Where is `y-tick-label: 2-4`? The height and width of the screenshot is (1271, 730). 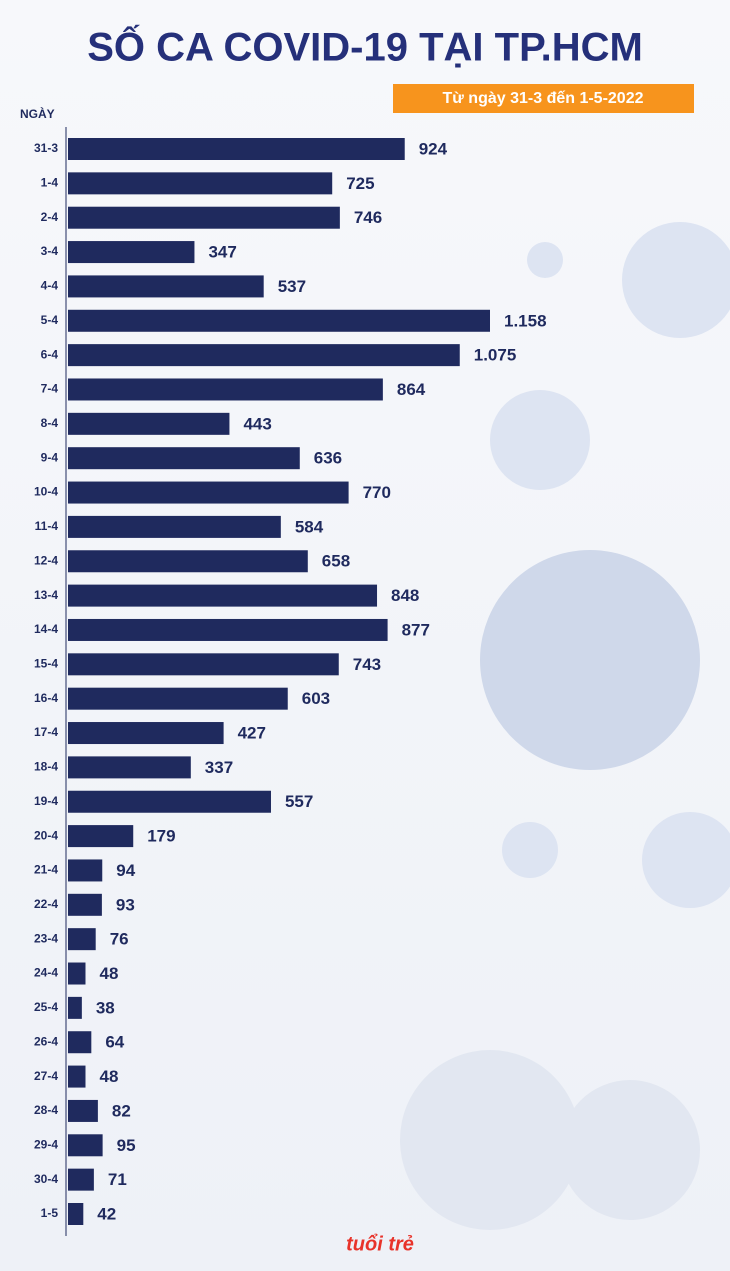 y-tick-label: 2-4 is located at coordinates (50, 217).